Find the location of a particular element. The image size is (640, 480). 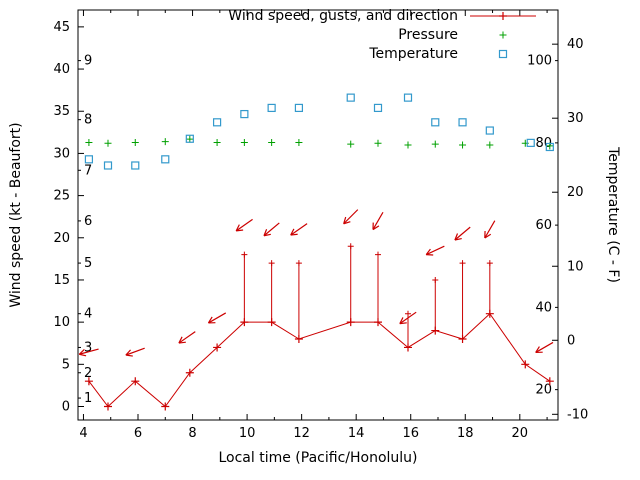

svg-text: 45 is located at coordinates (61, 27).